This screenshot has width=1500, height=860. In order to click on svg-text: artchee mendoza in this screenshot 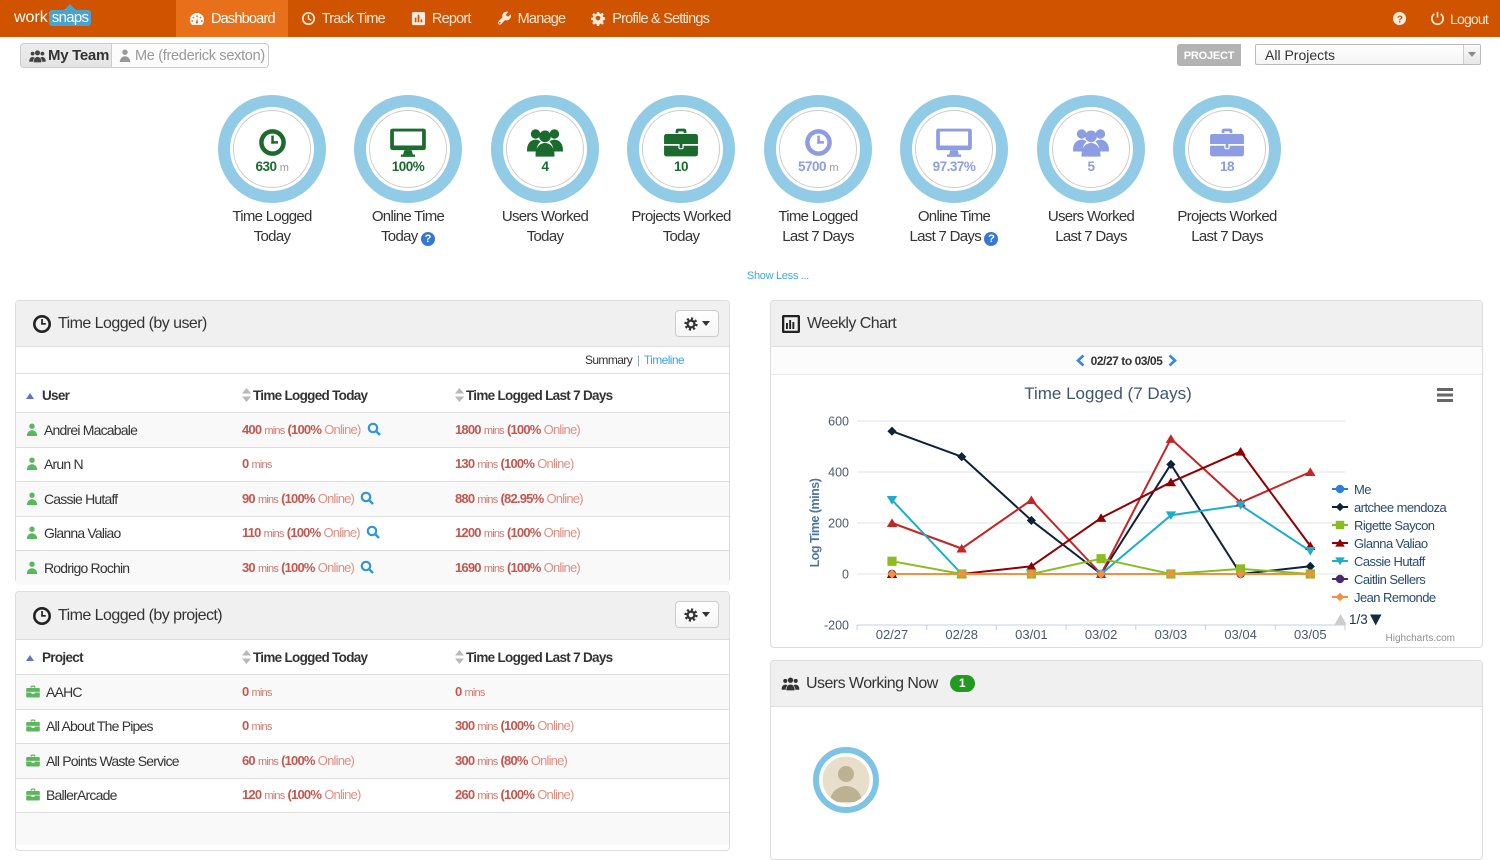, I will do `click(1401, 507)`.